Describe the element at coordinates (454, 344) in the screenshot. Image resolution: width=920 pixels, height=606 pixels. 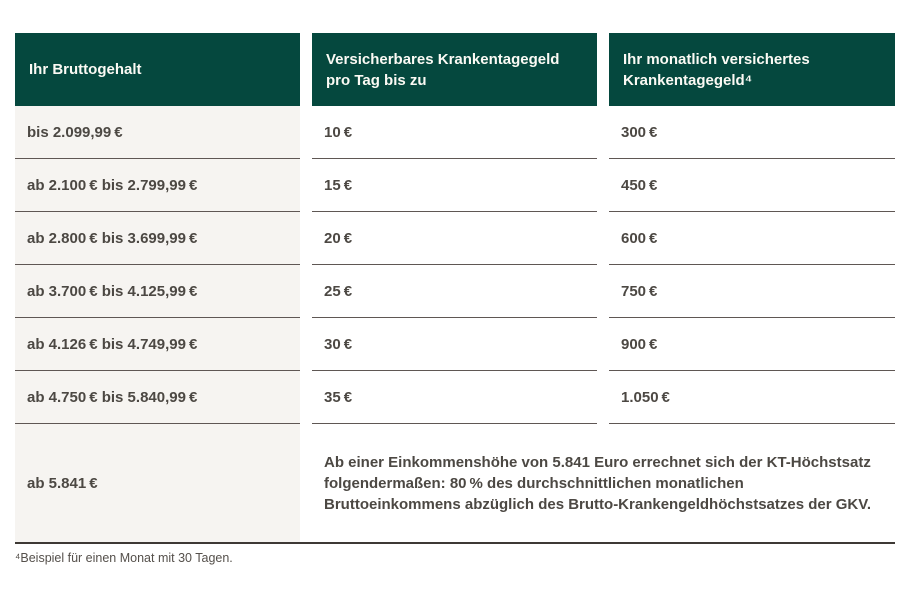
I see `row-5-pro-tag: 30 €` at that location.